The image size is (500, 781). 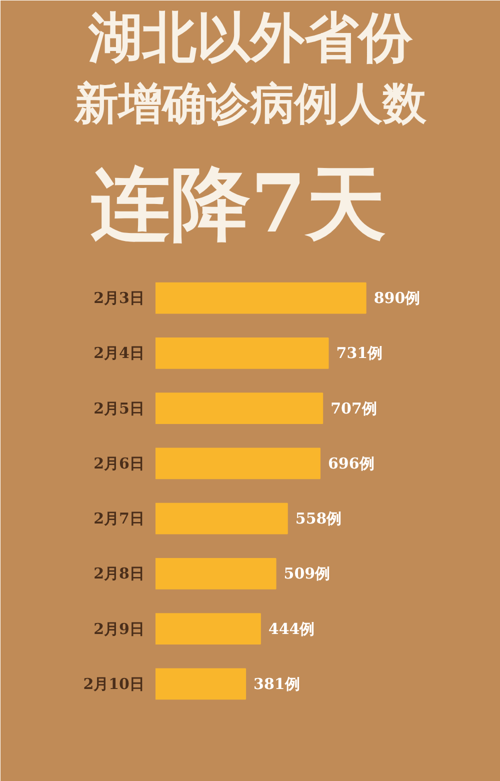 What do you see at coordinates (397, 298) in the screenshot?
I see `data-label: 890例` at bounding box center [397, 298].